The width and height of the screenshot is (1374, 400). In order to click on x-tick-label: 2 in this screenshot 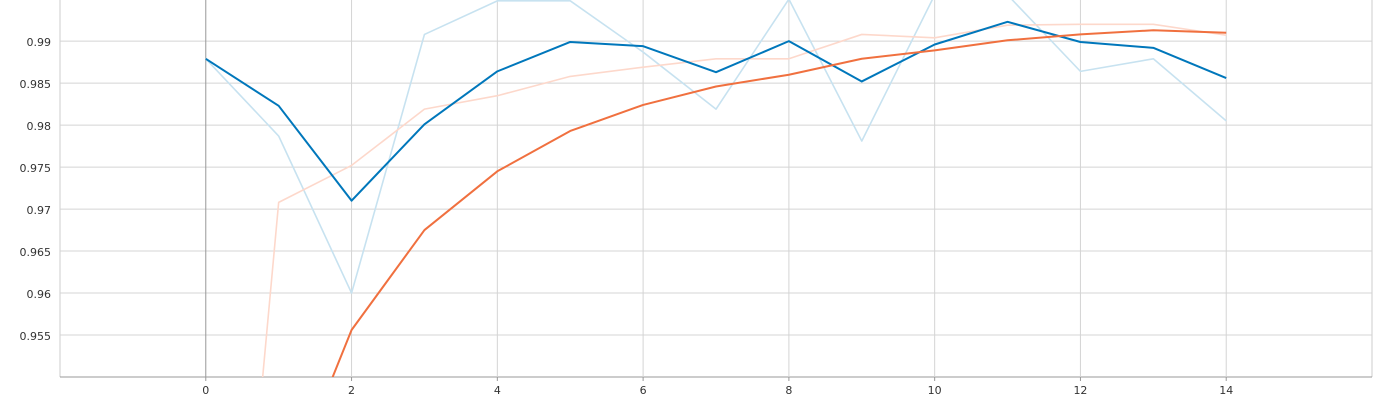, I will do `click(351, 390)`.